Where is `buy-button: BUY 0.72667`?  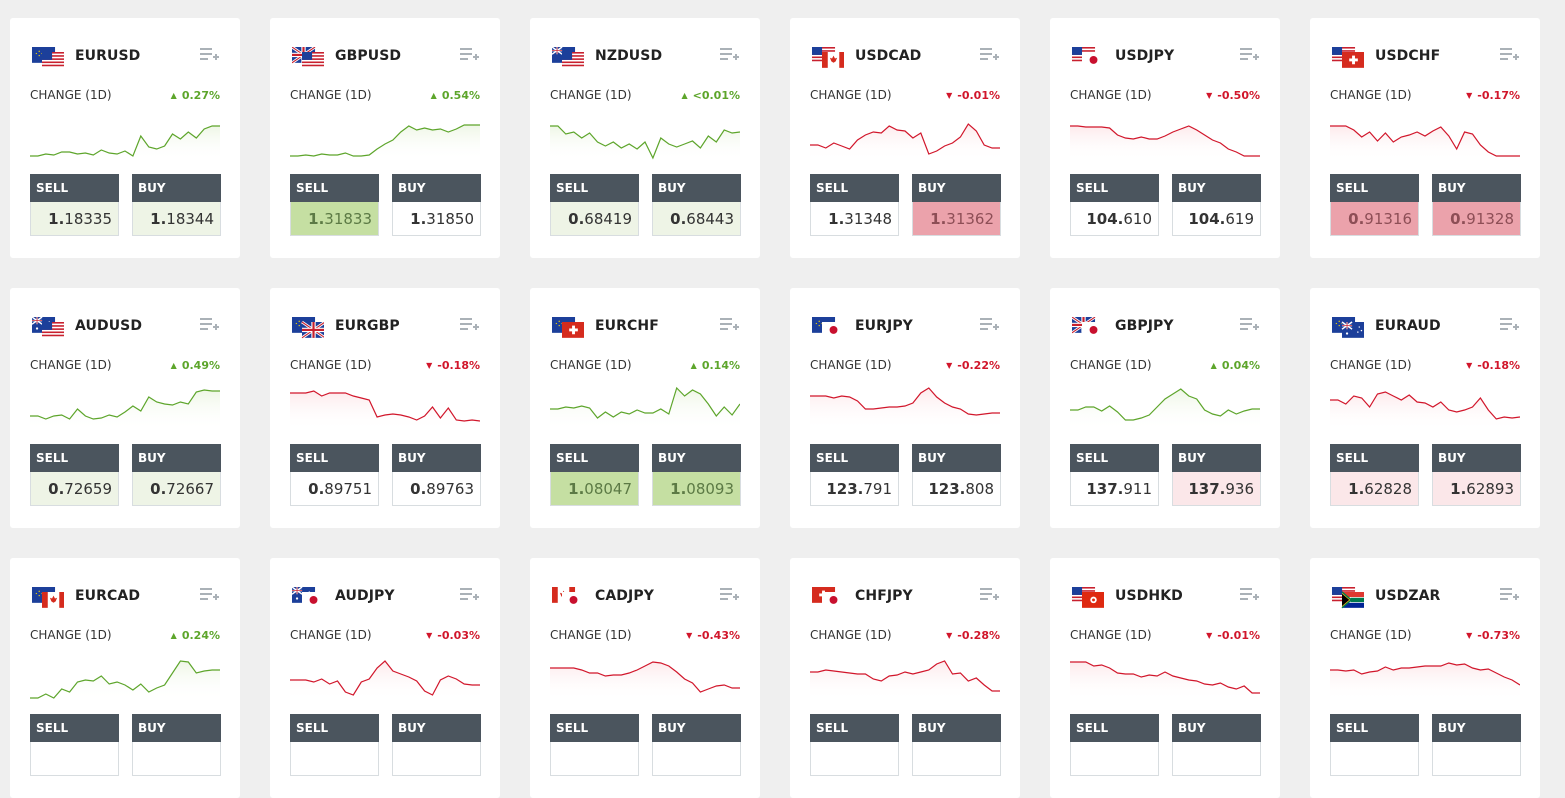 buy-button: BUY 0.72667 is located at coordinates (176, 476).